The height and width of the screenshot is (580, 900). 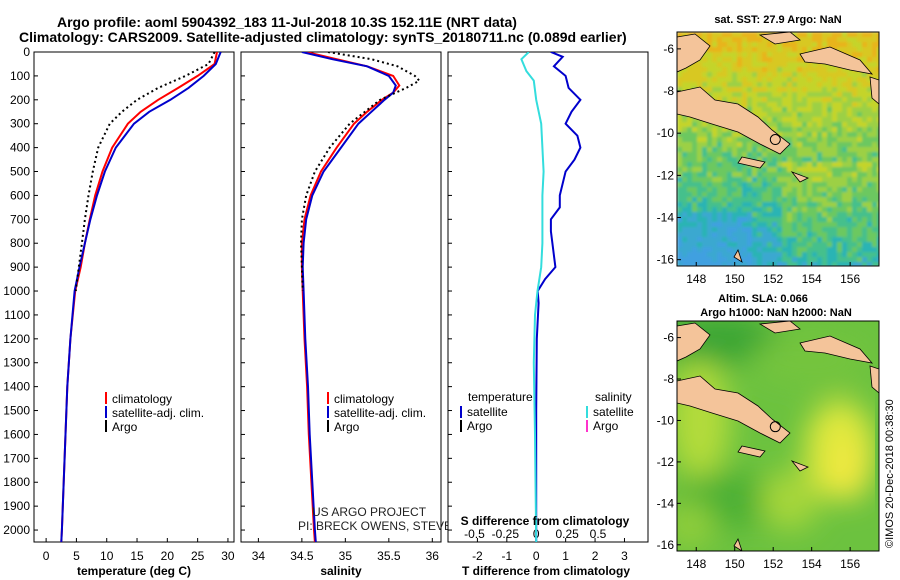 I want to click on depth-tick-label: 1500, so click(x=16, y=411).